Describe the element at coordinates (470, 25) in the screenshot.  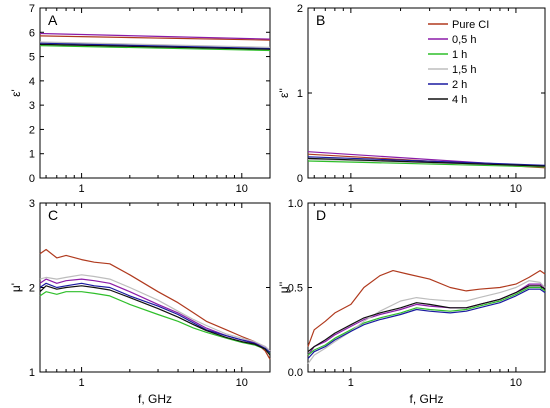
I see `legend-entry: Pure CI` at that location.